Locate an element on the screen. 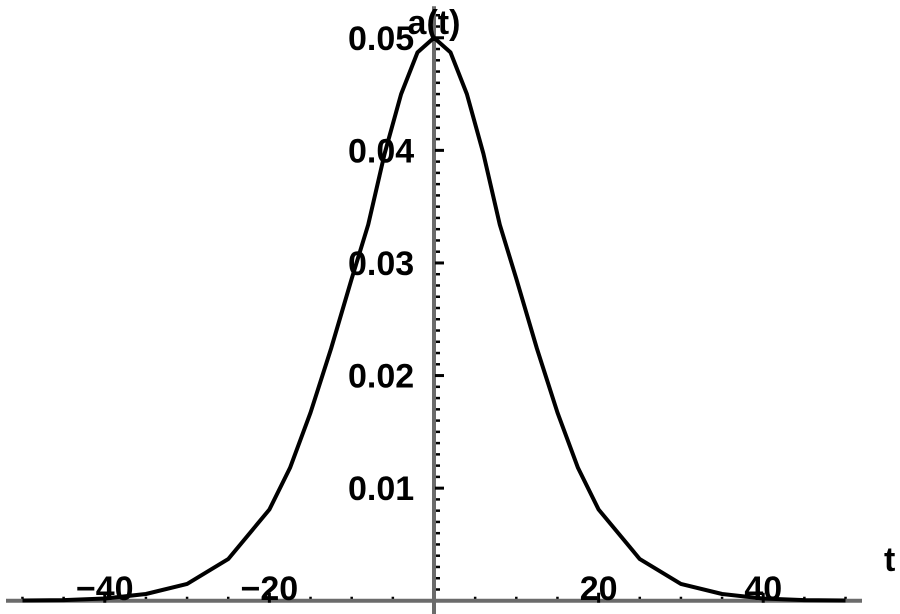 This screenshot has width=900, height=614. y-axis-label: a(t) is located at coordinates (434, 23).